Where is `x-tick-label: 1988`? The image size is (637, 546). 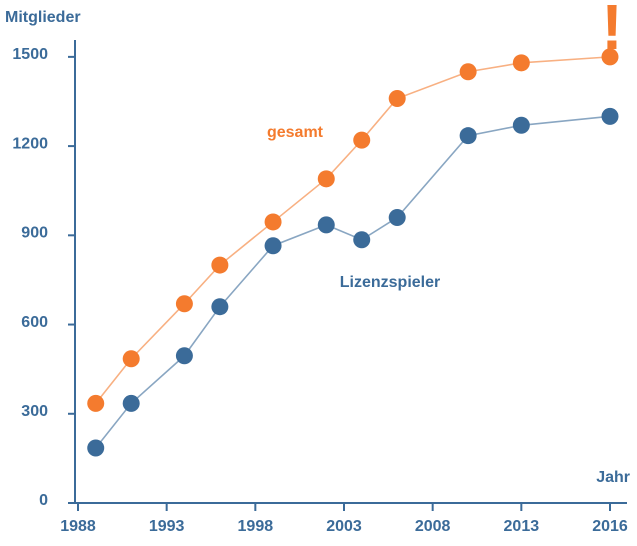
x-tick-label: 1988 is located at coordinates (78, 526).